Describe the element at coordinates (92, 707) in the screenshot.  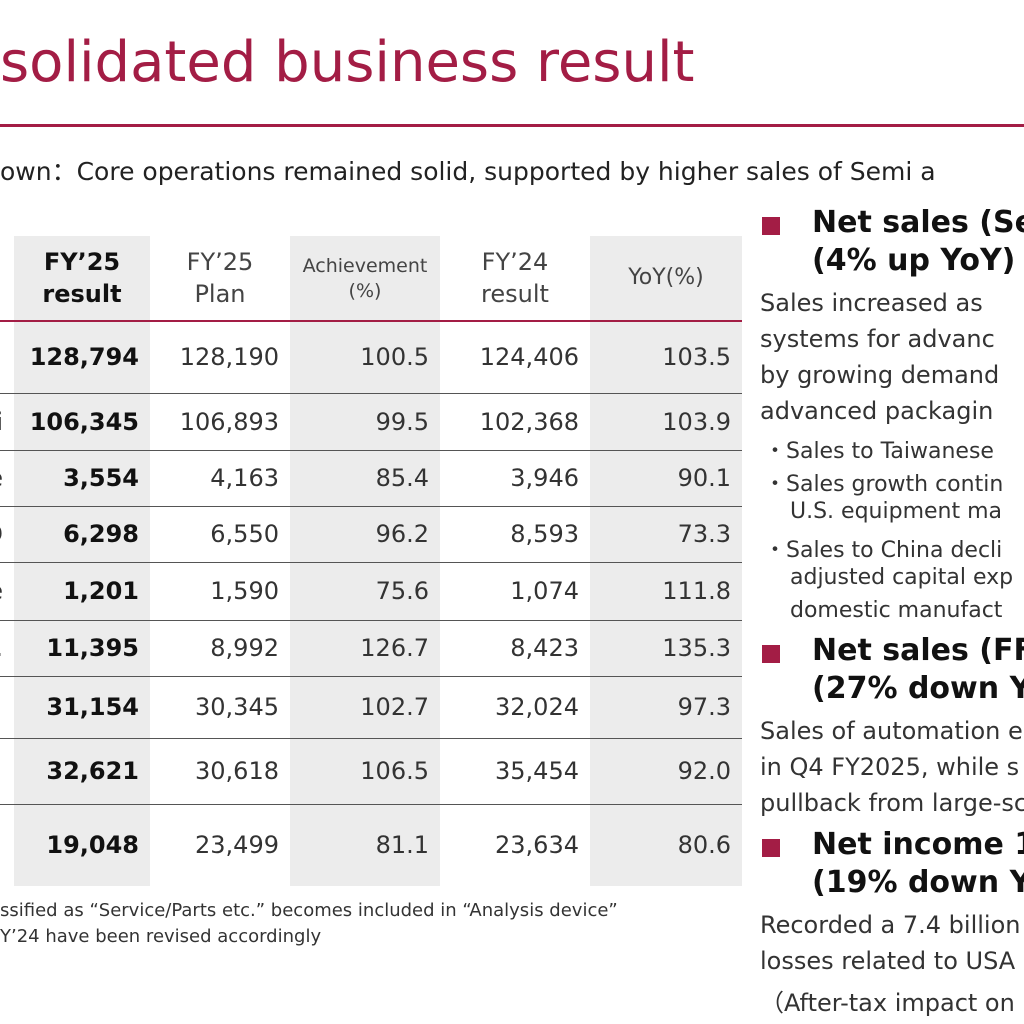
I see `cell: 31,154` at that location.